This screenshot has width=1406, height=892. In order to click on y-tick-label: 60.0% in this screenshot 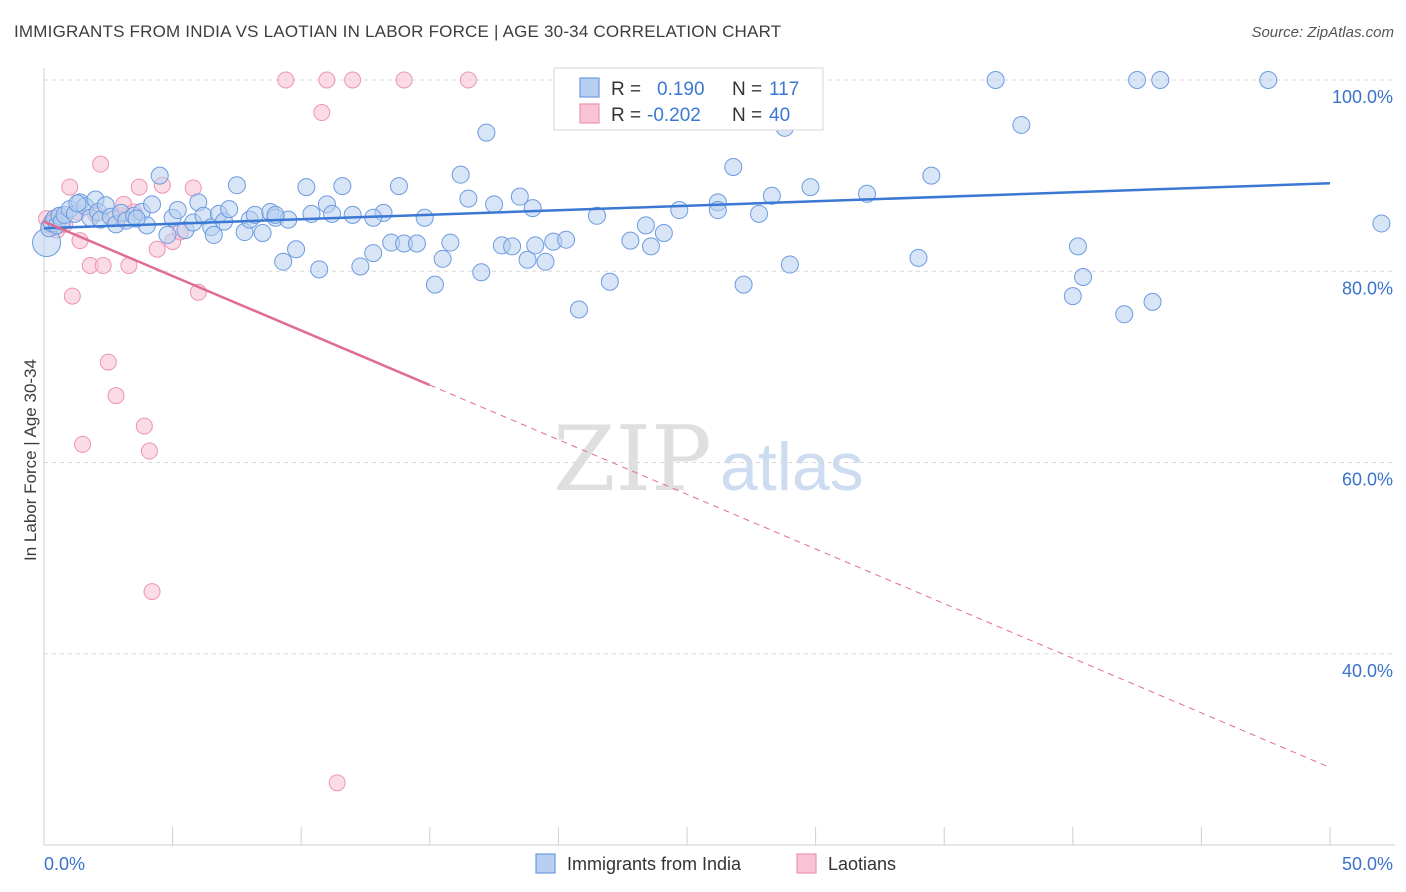, I will do `click(1367, 480)`.